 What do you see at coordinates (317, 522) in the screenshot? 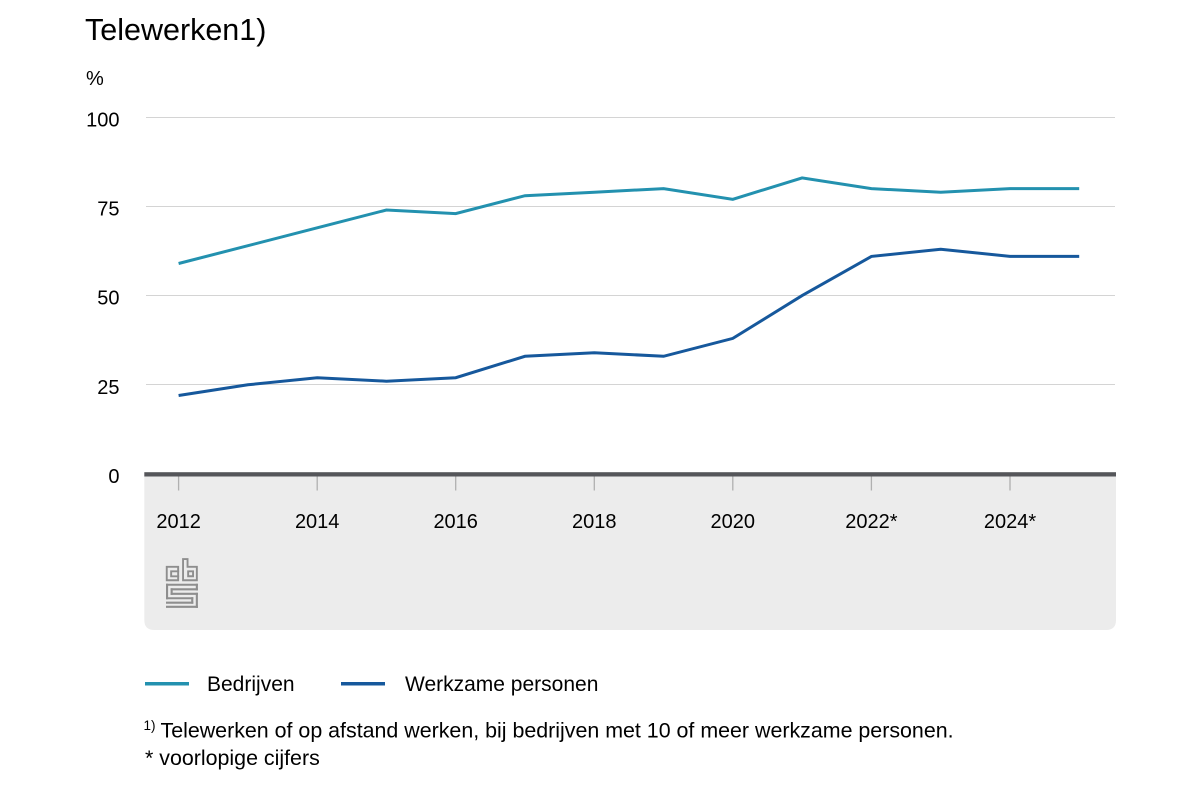
I see `svg-text: 2014` at bounding box center [317, 522].